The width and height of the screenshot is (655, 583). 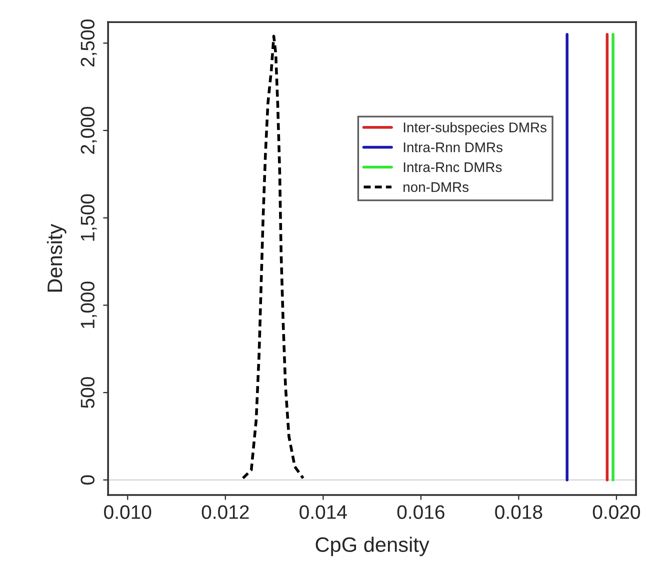 I want to click on x-tick-label: 0.010, so click(x=128, y=512).